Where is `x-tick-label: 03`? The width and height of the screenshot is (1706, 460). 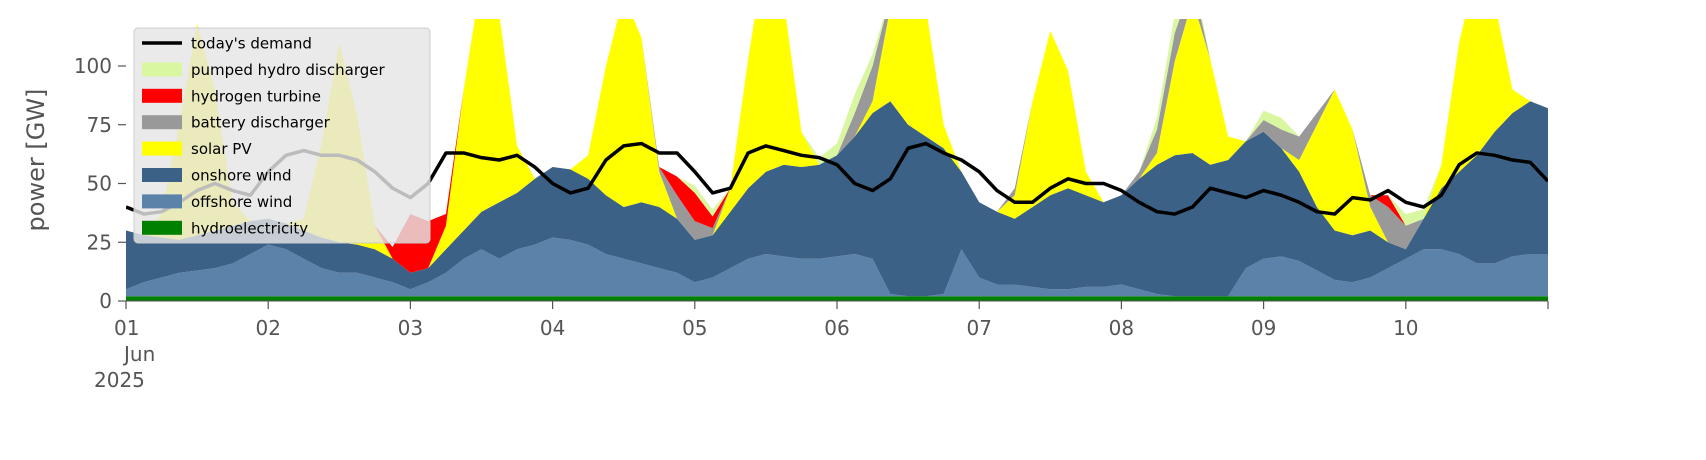
x-tick-label: 03 is located at coordinates (410, 328).